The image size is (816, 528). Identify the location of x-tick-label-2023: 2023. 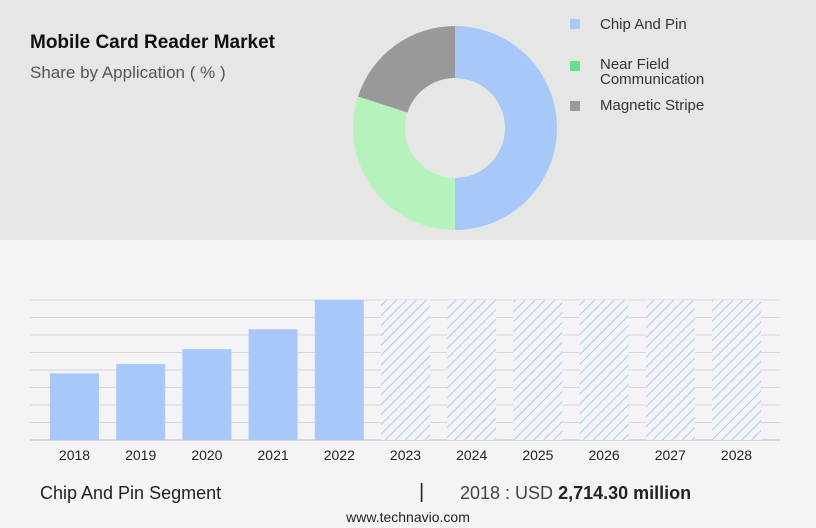
(405, 455).